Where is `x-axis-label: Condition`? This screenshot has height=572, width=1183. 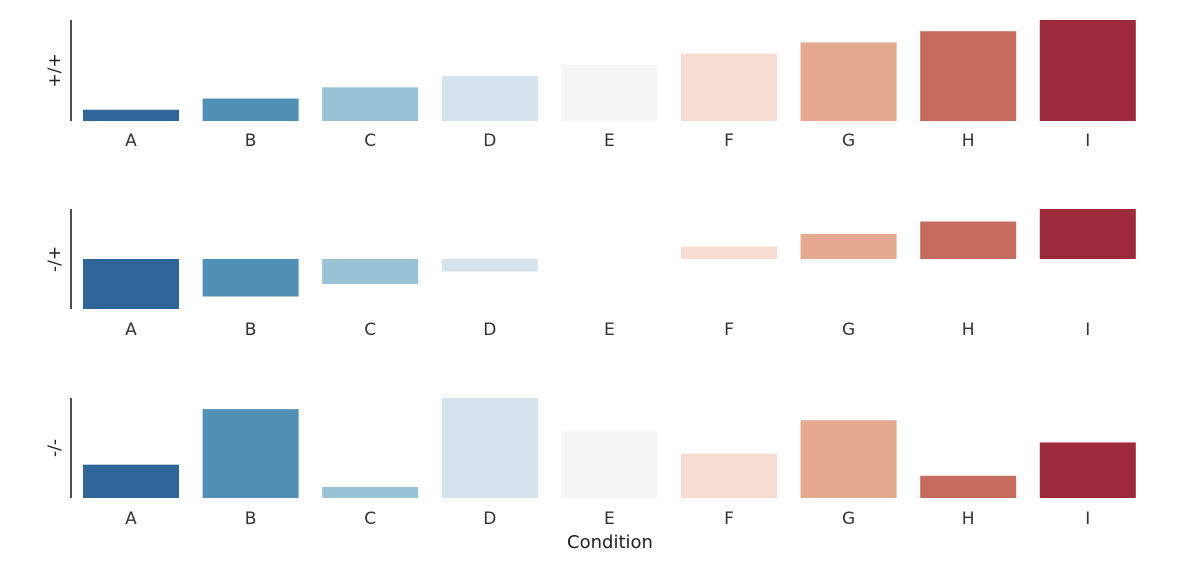
x-axis-label: Condition is located at coordinates (610, 542).